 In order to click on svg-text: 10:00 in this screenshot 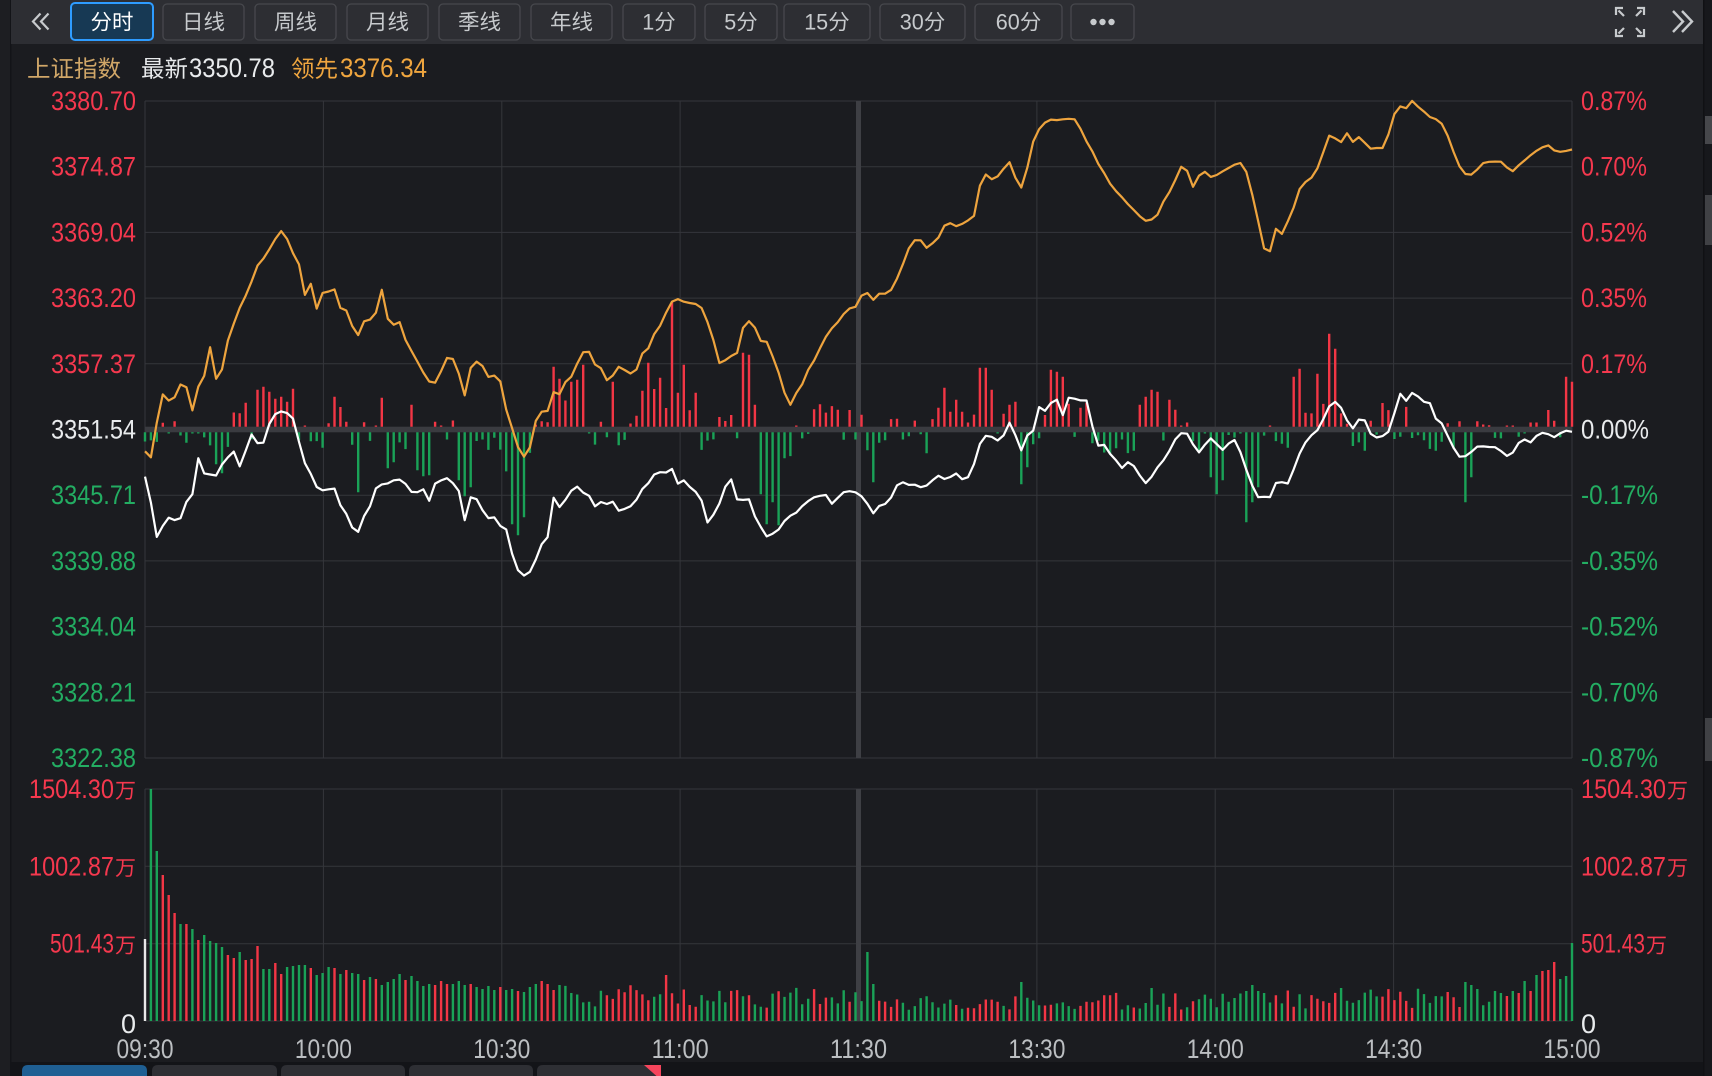, I will do `click(323, 1049)`.